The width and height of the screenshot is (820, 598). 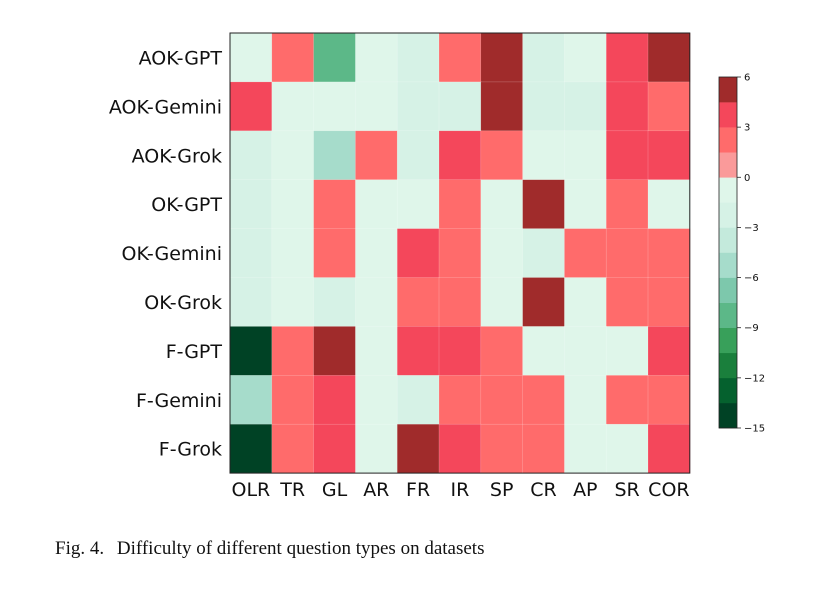 I want to click on row-label: F-GPT, so click(x=194, y=352).